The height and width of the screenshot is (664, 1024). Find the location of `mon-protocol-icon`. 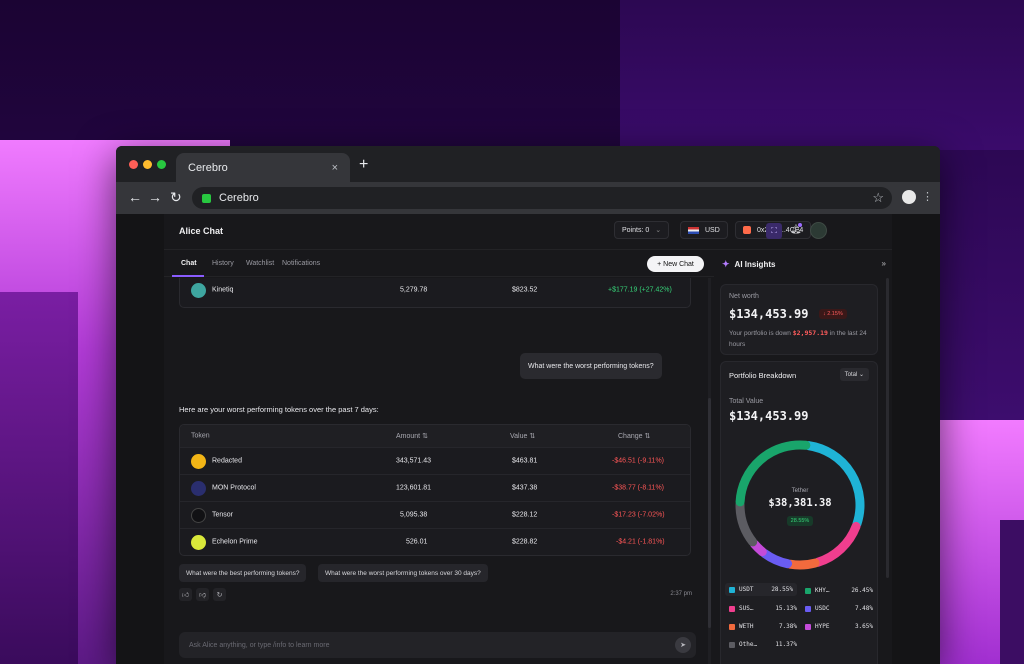

mon-protocol-icon is located at coordinates (198, 488).